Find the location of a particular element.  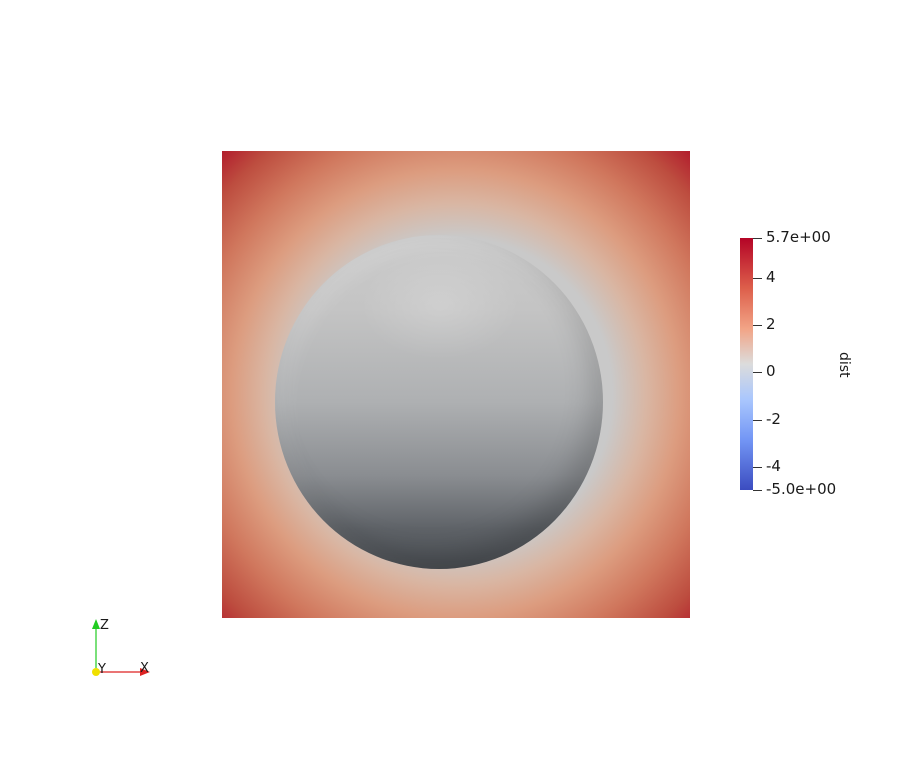

colorbar-tick-neg2 is located at coordinates (757, 420).